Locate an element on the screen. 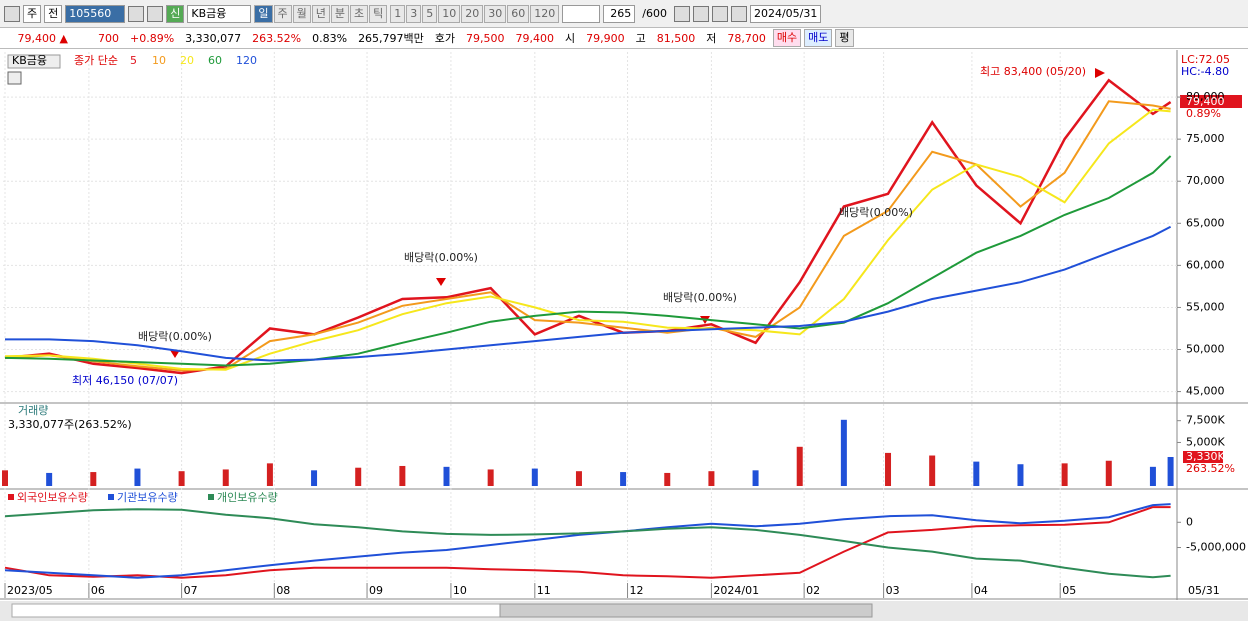  change: 700 is located at coordinates (108, 38).